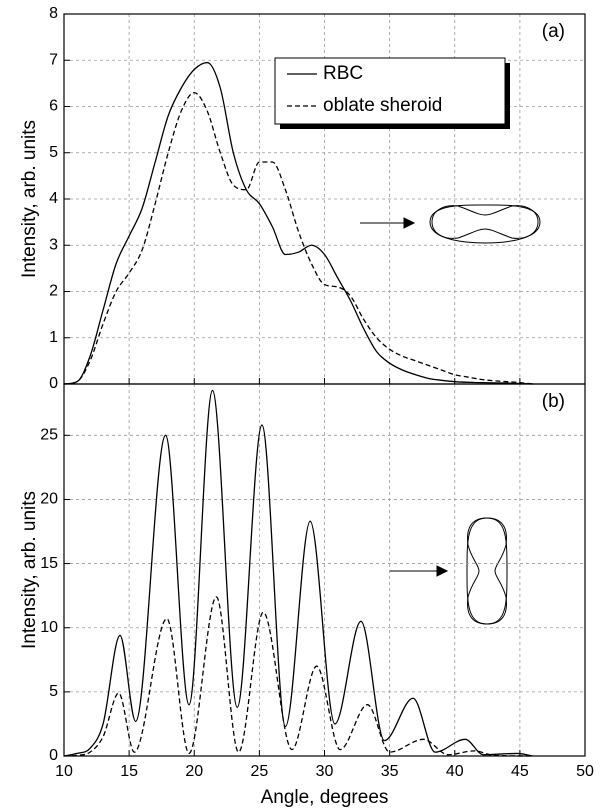 This screenshot has height=810, width=604. I want to click on y-tick-label: 2, so click(53, 291).